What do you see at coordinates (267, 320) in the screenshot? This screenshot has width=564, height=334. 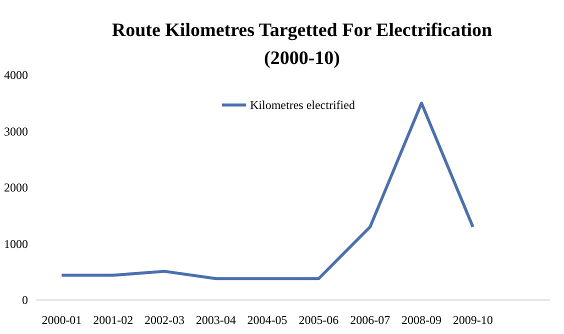 I see `x-tick-label: 2004-05` at bounding box center [267, 320].